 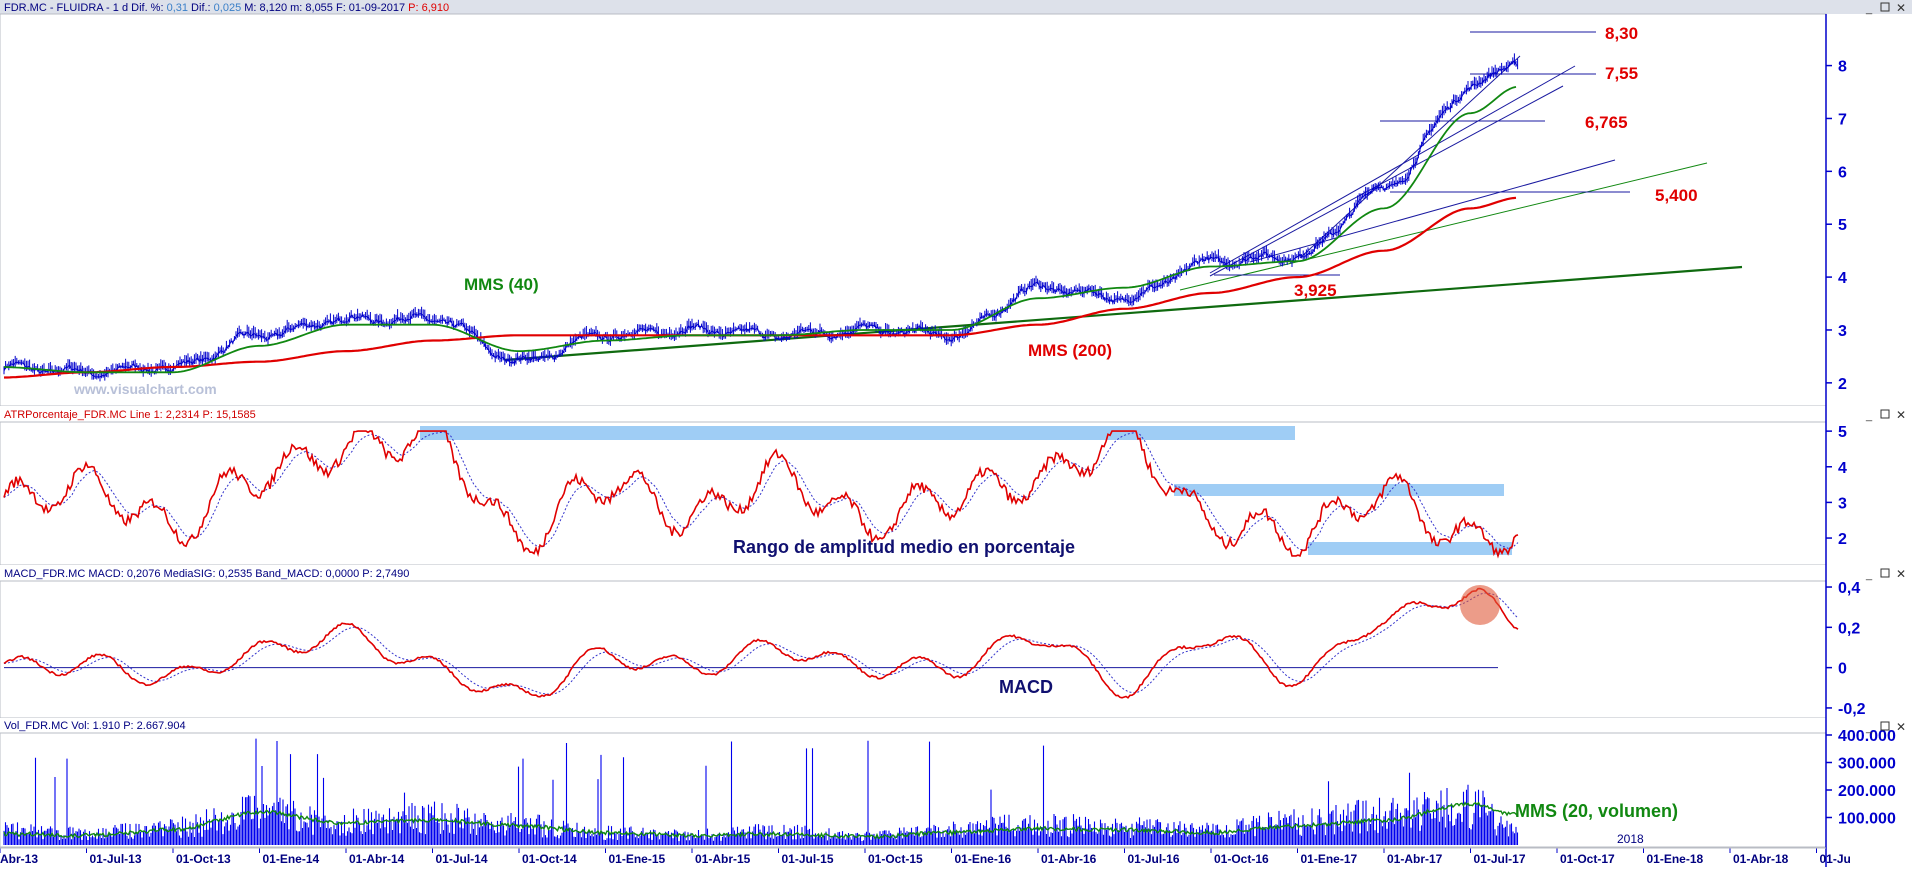 I want to click on vol-y-tick-label: 100.000, so click(x=1867, y=819).